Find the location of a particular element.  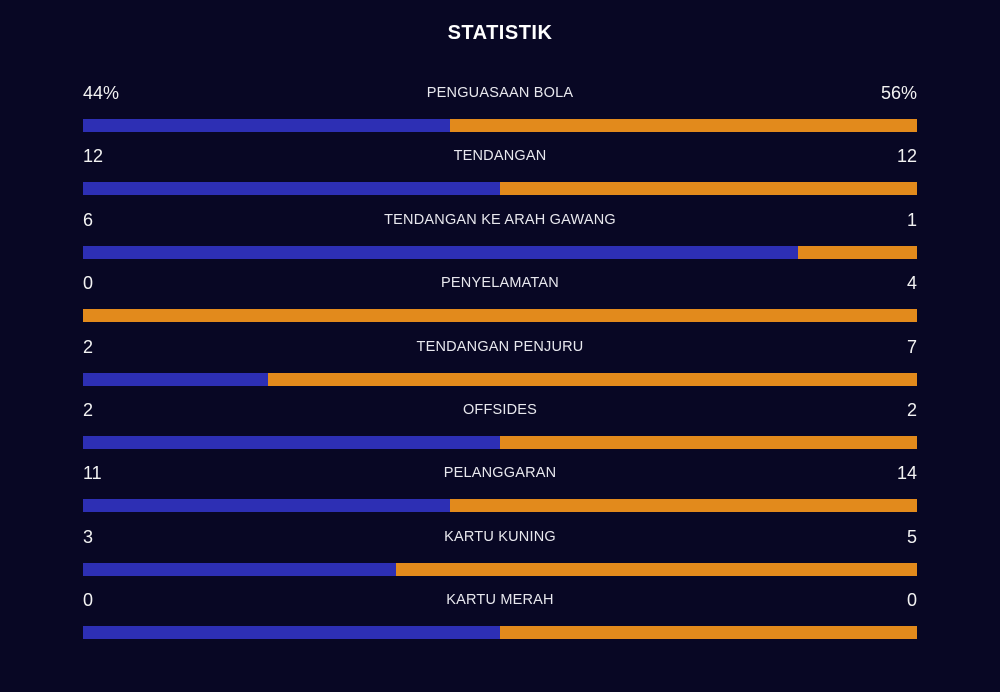

away-value: 14 is located at coordinates (906, 473).